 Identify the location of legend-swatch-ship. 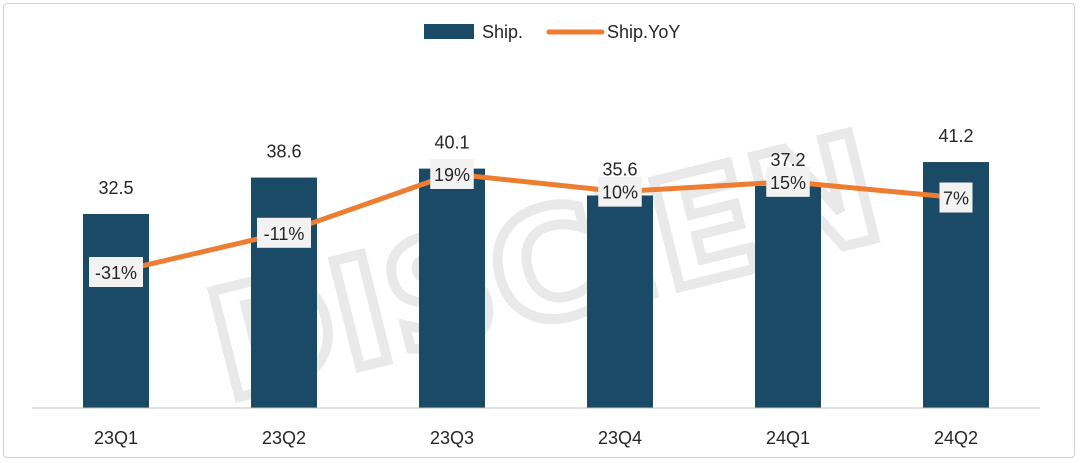
(449, 31).